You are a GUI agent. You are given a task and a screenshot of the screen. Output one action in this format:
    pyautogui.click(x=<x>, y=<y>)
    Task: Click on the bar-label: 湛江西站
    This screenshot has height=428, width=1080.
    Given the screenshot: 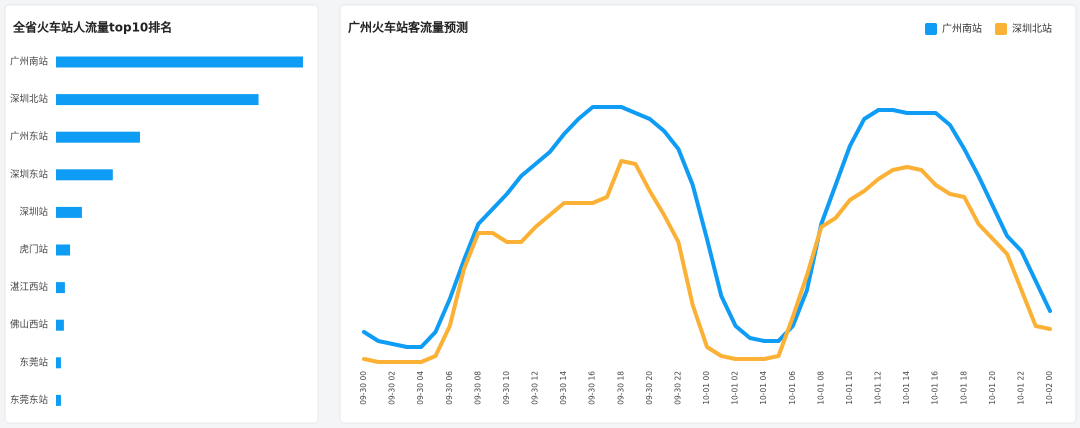 What is the action you would take?
    pyautogui.click(x=29, y=287)
    